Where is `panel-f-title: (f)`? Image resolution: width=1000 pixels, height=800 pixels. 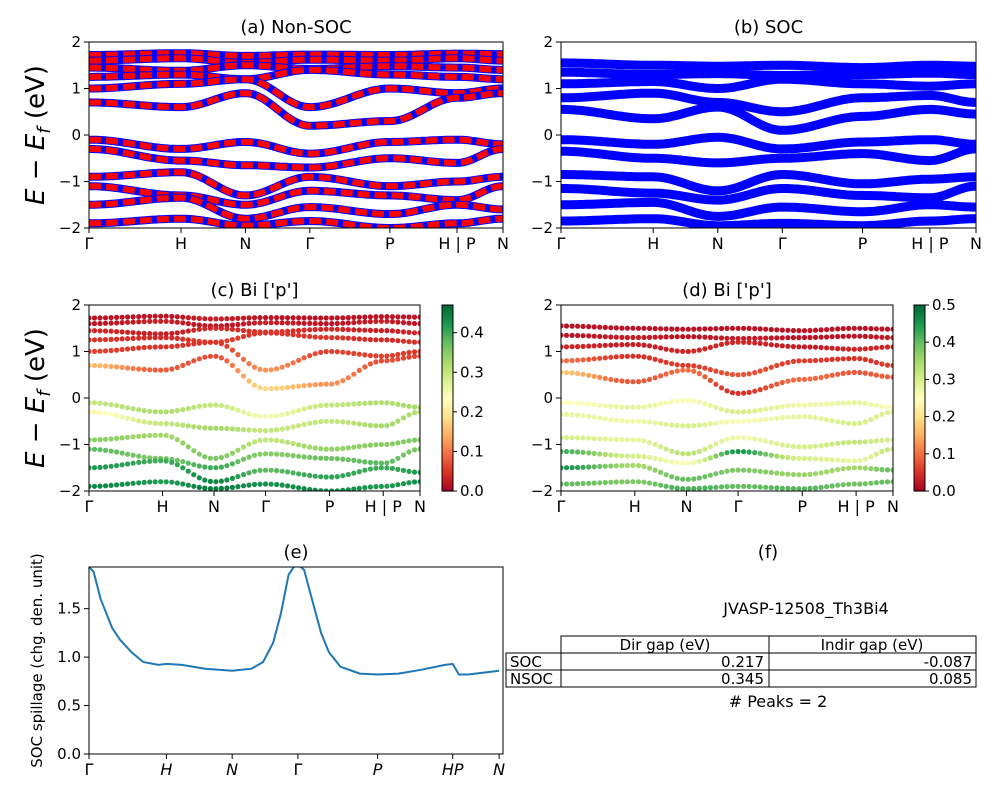 panel-f-title: (f) is located at coordinates (768, 552).